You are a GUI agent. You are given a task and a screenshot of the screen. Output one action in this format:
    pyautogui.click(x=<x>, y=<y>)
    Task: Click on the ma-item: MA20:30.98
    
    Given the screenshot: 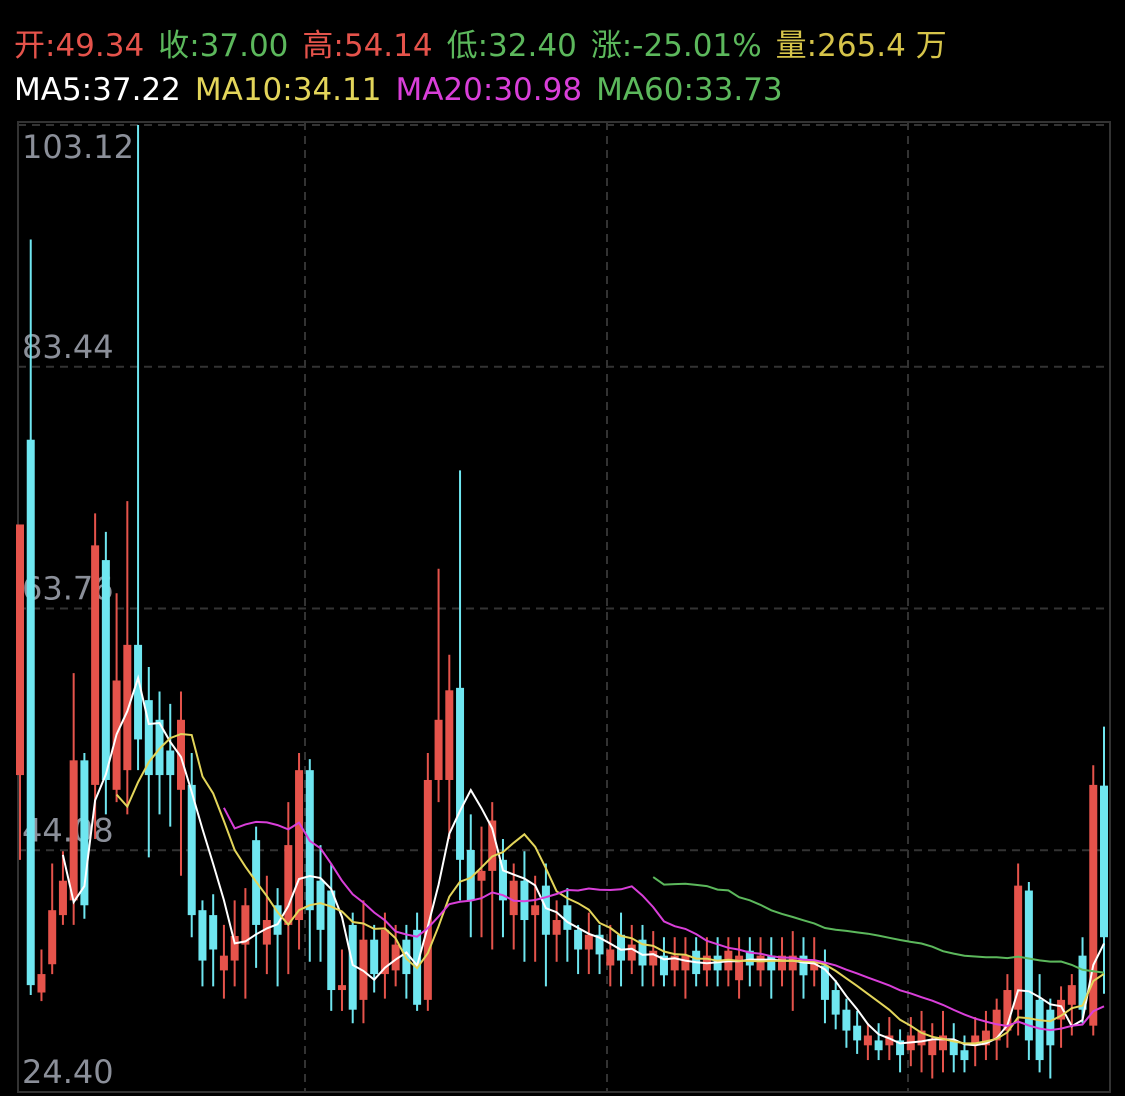 What is the action you would take?
    pyautogui.click(x=489, y=90)
    